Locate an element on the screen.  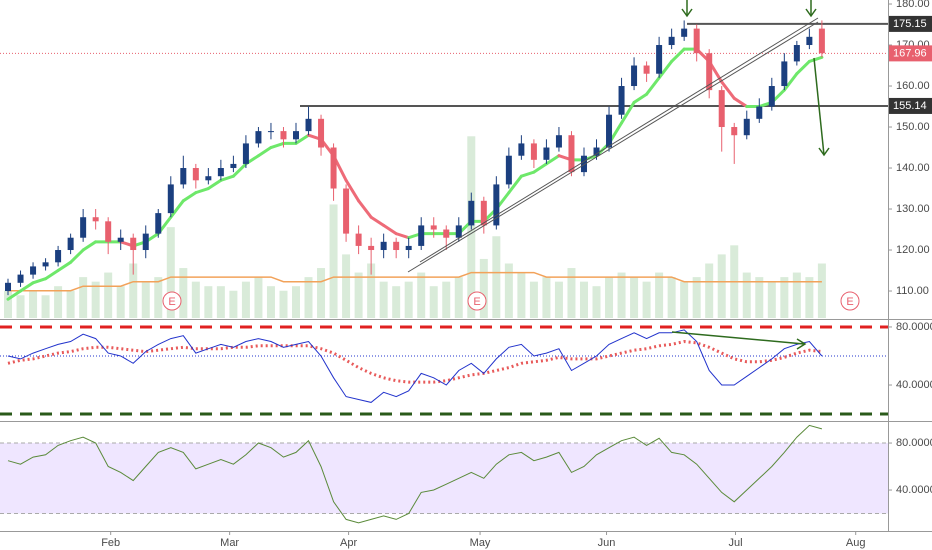
x-tick-label: Mar is located at coordinates (229, 543).